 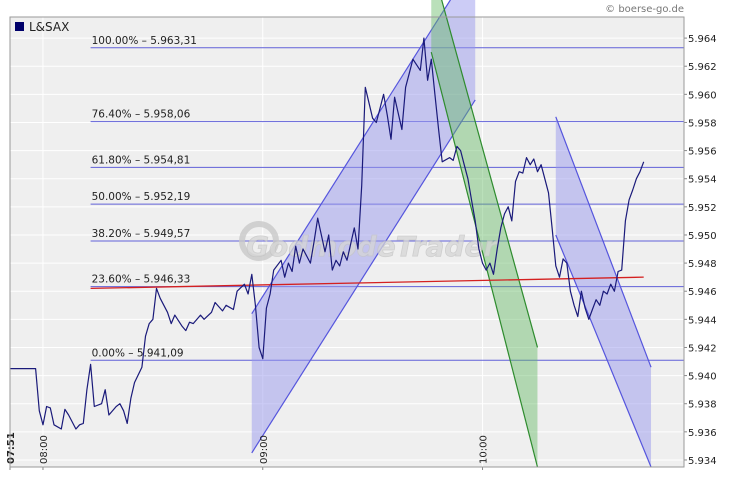 I want to click on source-label: © boerse-go.de, so click(x=644, y=9).